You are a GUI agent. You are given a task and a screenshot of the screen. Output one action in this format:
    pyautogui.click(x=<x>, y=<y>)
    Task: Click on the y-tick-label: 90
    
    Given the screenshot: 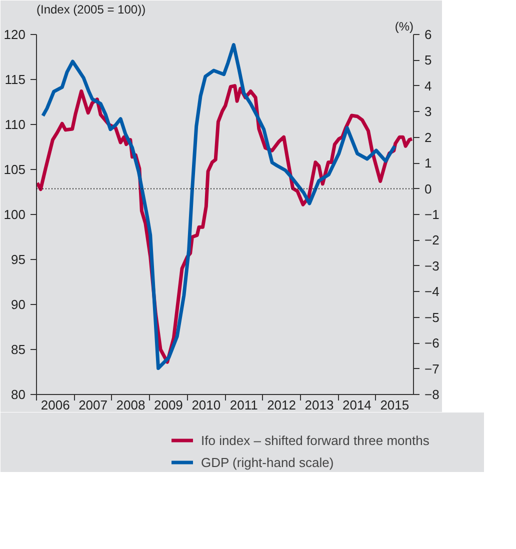 What is the action you would take?
    pyautogui.click(x=18, y=304)
    